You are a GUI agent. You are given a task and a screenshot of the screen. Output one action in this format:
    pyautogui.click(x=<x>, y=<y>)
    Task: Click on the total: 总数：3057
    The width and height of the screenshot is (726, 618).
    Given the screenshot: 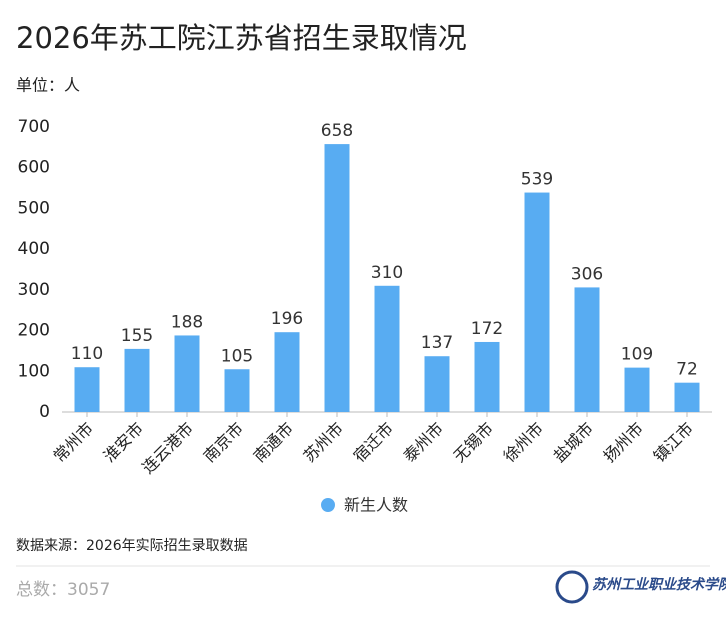 What is the action you would take?
    pyautogui.click(x=63, y=590)
    